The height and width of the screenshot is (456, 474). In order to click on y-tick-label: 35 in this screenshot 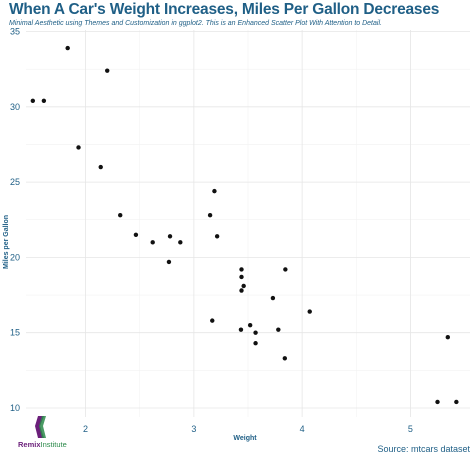, I will do `click(15, 32)`.